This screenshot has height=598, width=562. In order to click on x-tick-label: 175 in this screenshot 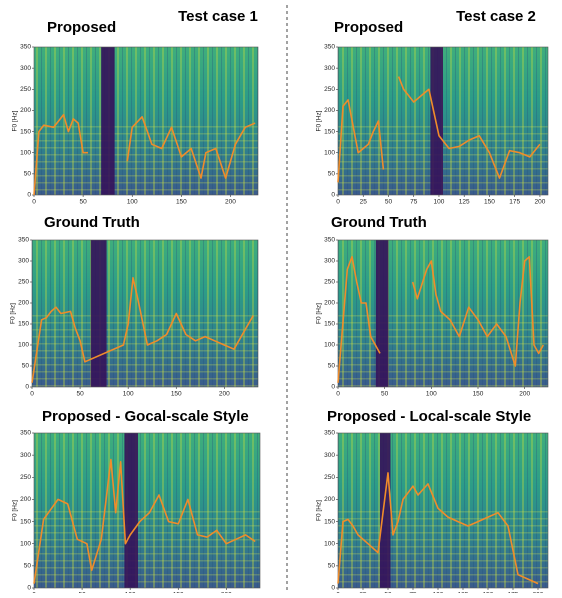, I will do `click(514, 202)`.